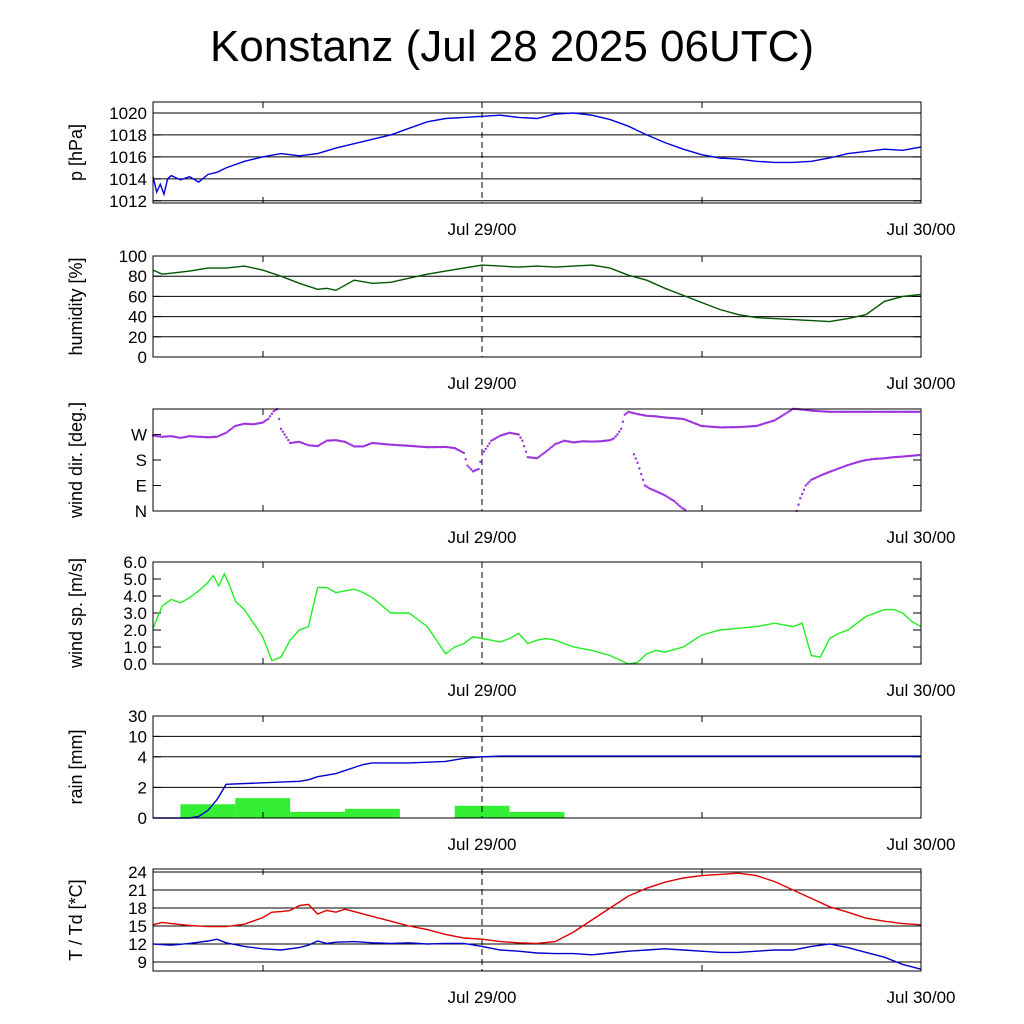 This screenshot has width=1024, height=1024. What do you see at coordinates (137, 337) in the screenshot?
I see `y-tick-label: 20` at bounding box center [137, 337].